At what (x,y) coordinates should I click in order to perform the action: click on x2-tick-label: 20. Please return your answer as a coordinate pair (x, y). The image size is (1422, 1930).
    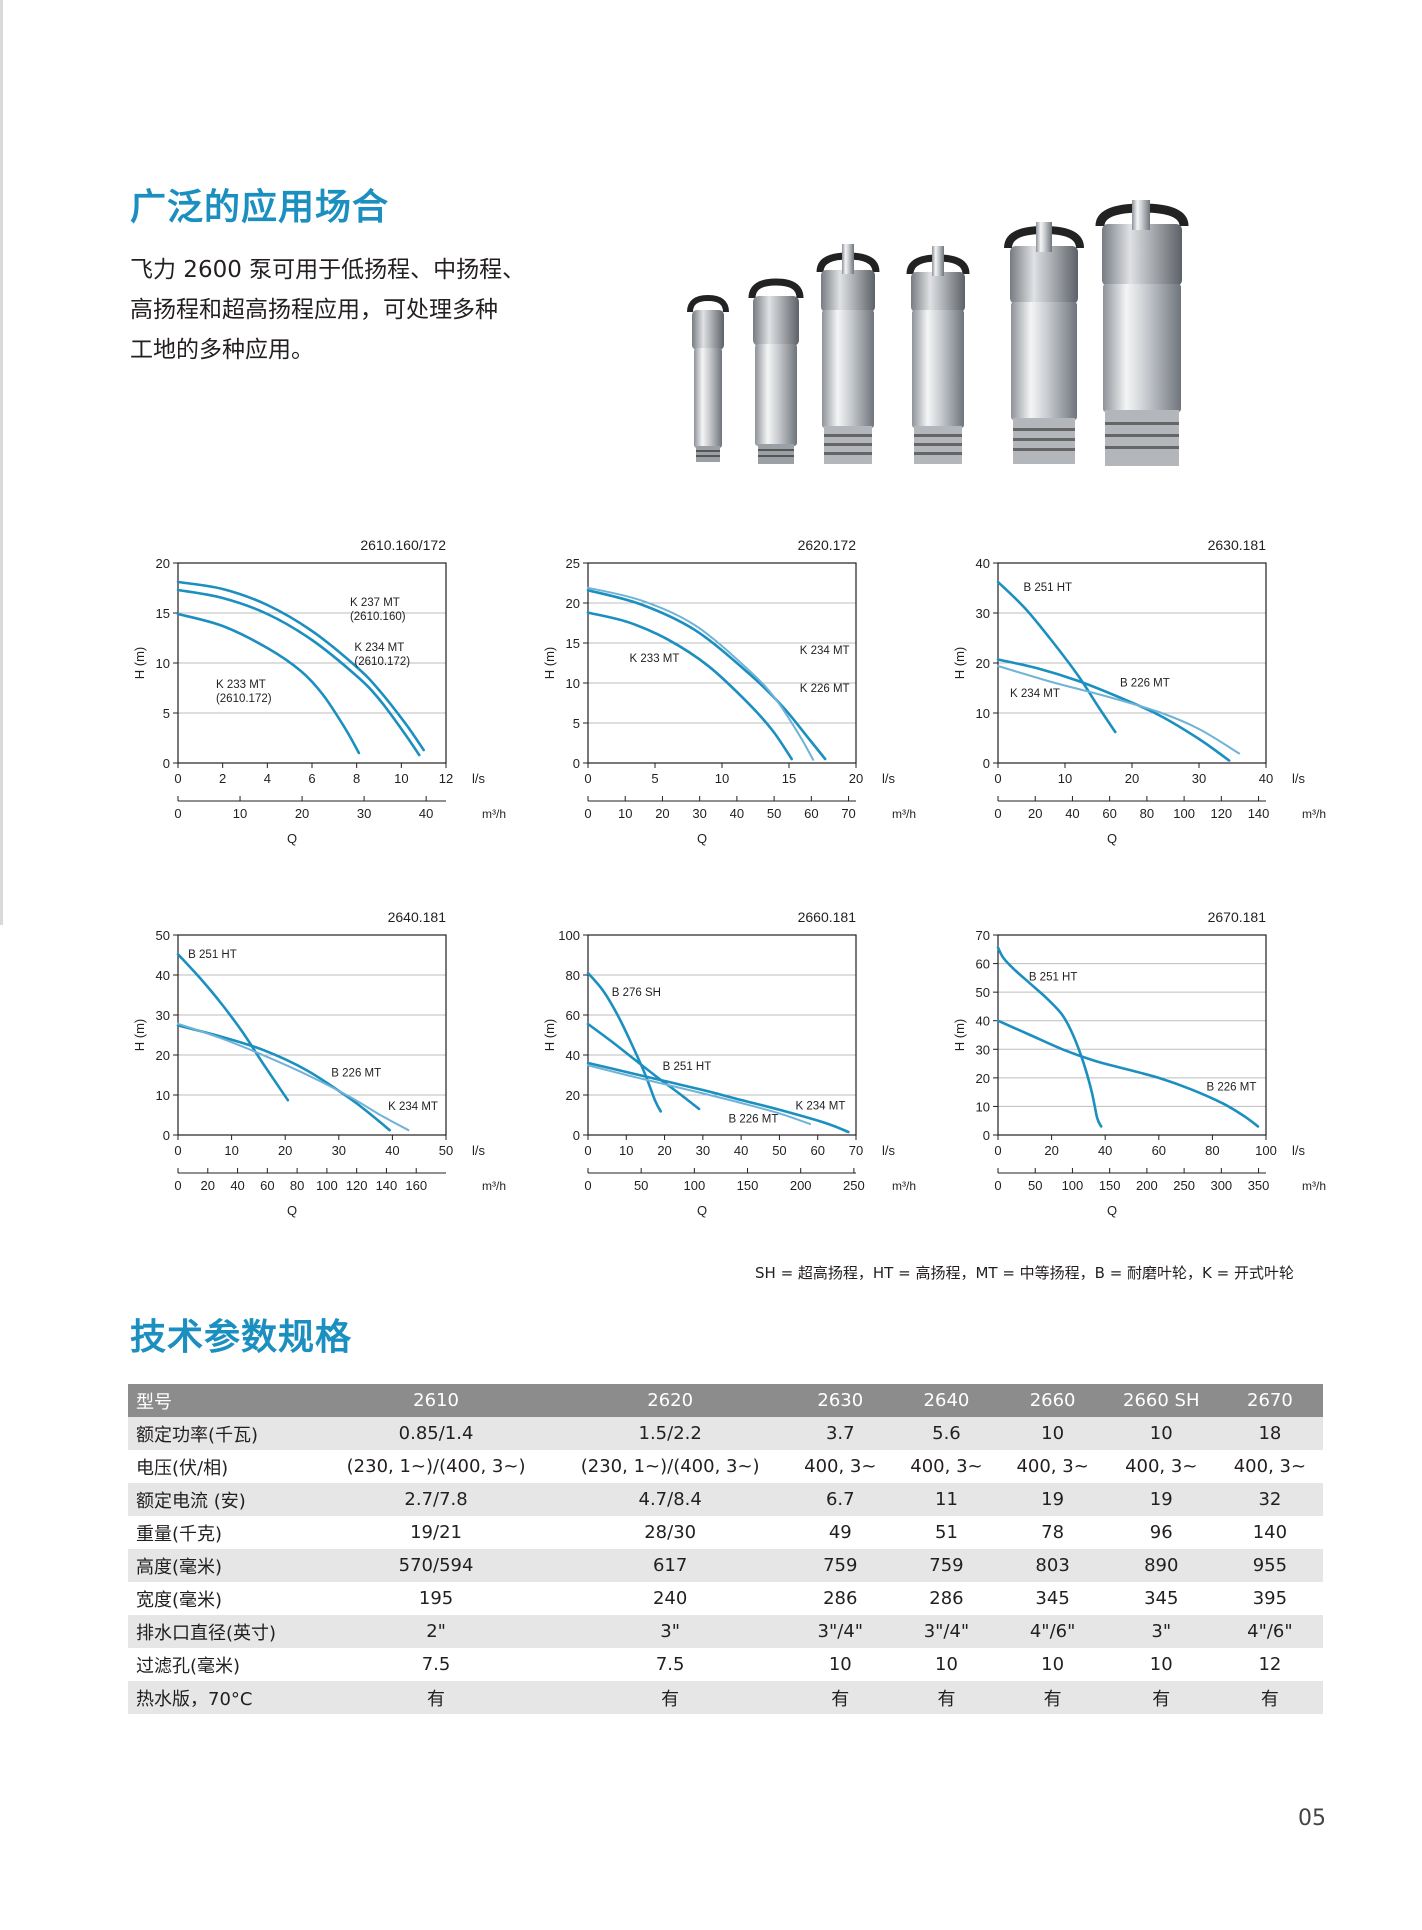
    Looking at the image, I should click on (662, 813).